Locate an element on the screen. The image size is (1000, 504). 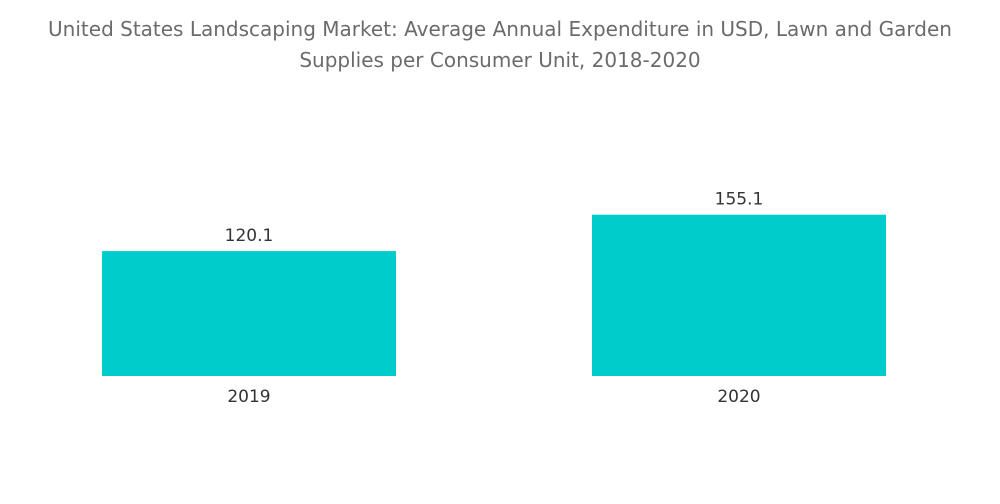
data-label-2019: 120.1 is located at coordinates (249, 236).